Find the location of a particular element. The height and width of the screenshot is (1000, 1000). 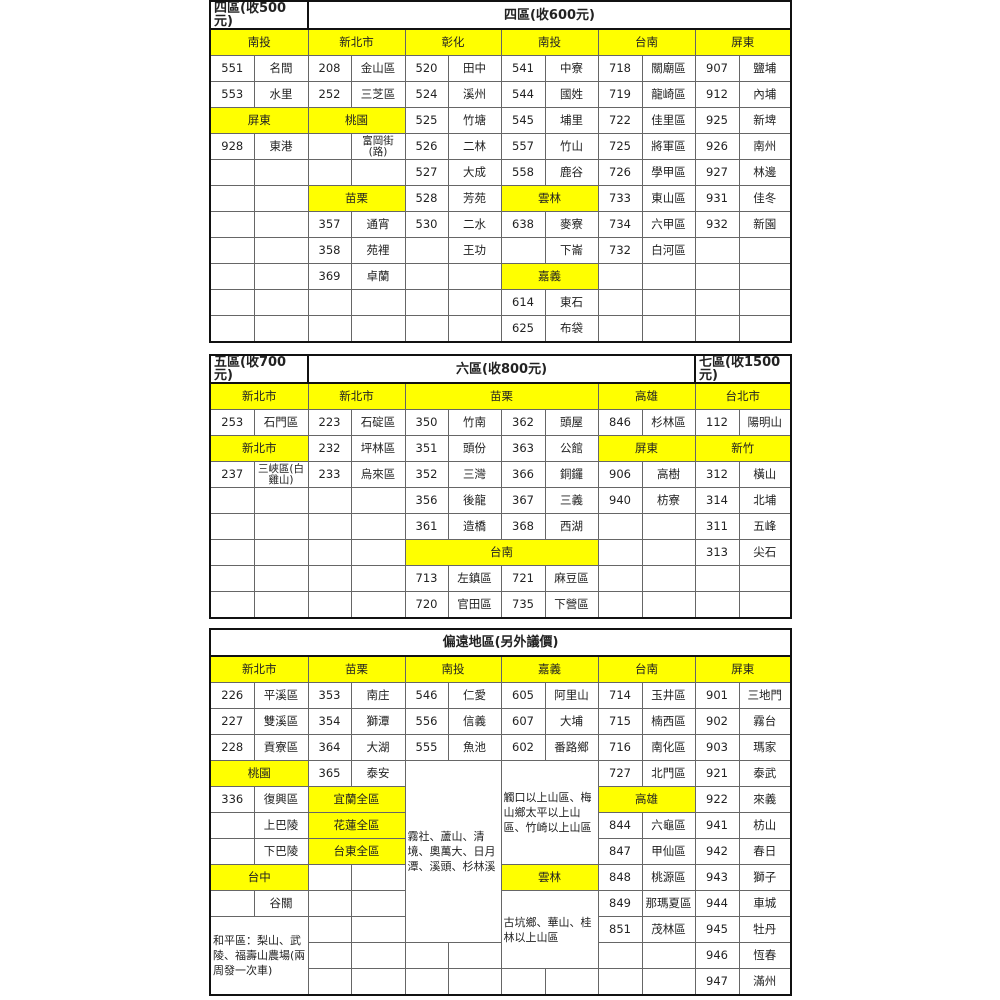

table-row: 713 左鎮區 721 麻豆區 is located at coordinates (500, 578).